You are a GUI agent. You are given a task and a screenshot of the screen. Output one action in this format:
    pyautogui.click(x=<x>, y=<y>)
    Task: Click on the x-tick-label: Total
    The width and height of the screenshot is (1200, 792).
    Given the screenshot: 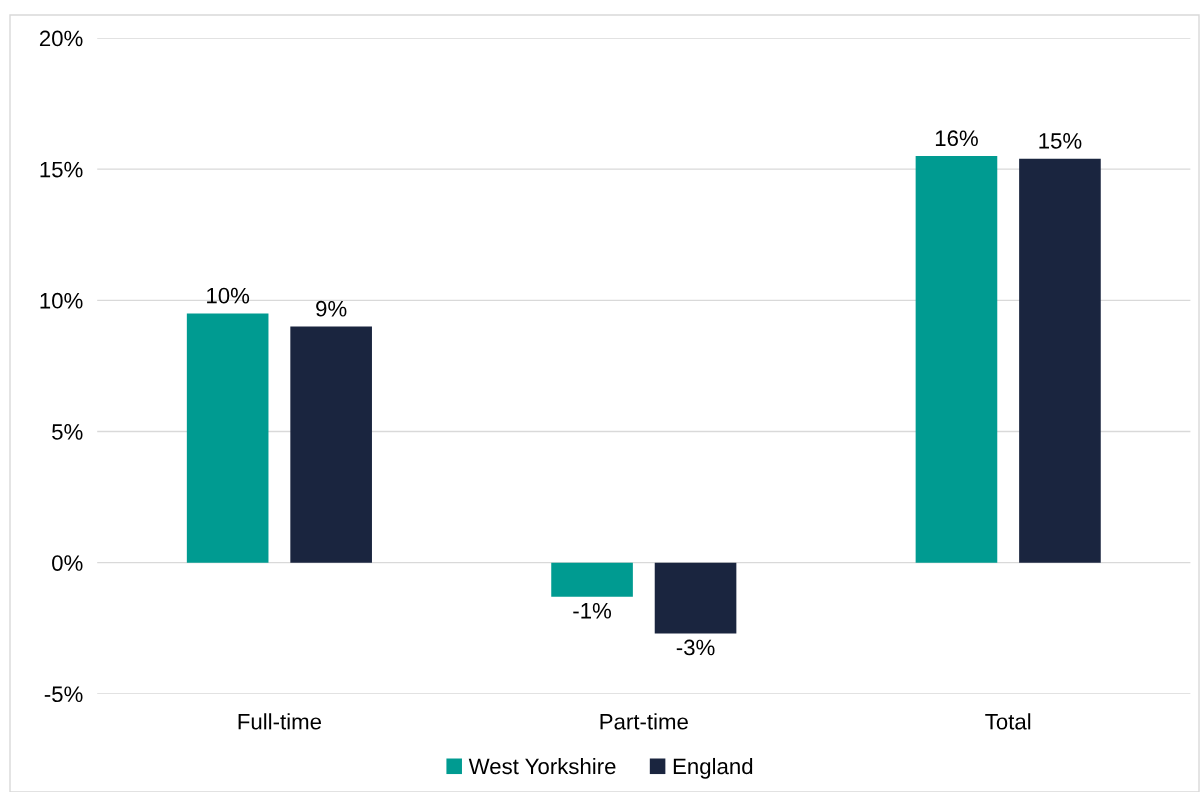 What is the action you would take?
    pyautogui.click(x=1008, y=721)
    